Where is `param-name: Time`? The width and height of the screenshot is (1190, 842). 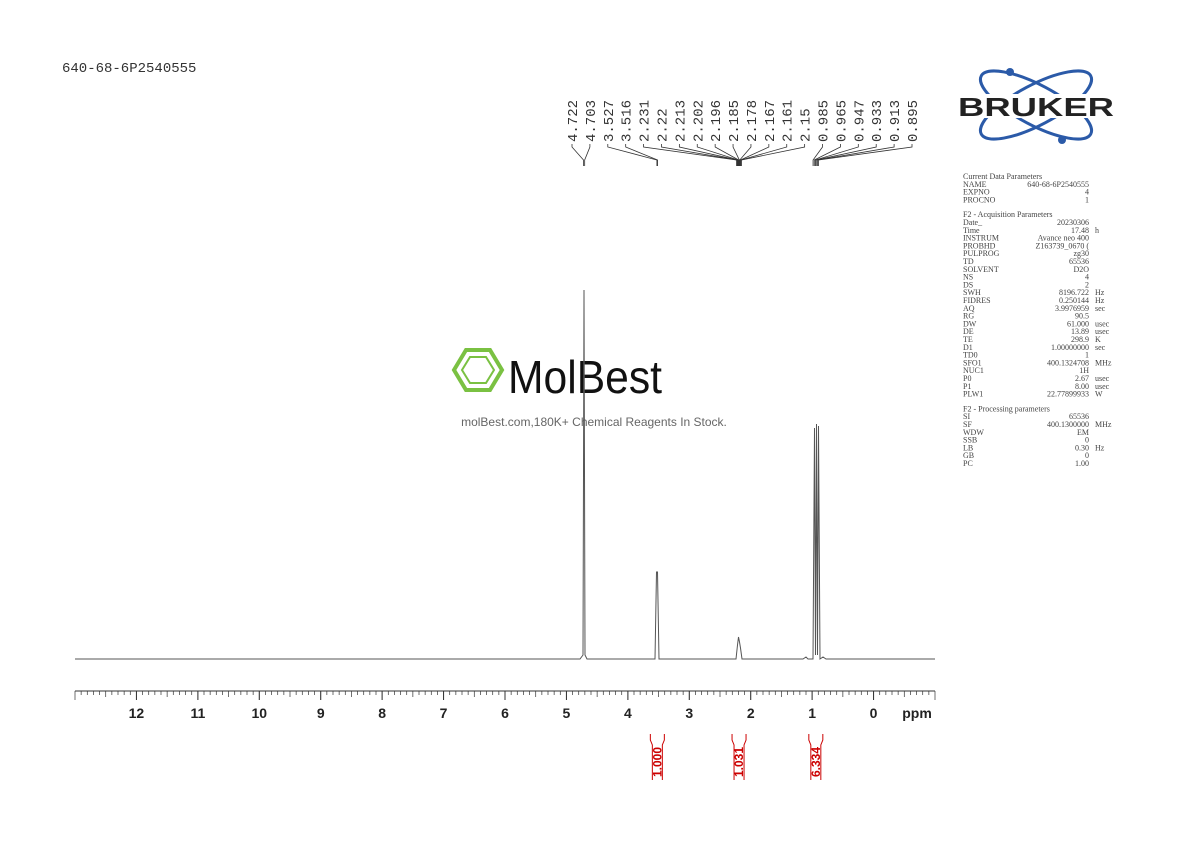 param-name: Time is located at coordinates (971, 230).